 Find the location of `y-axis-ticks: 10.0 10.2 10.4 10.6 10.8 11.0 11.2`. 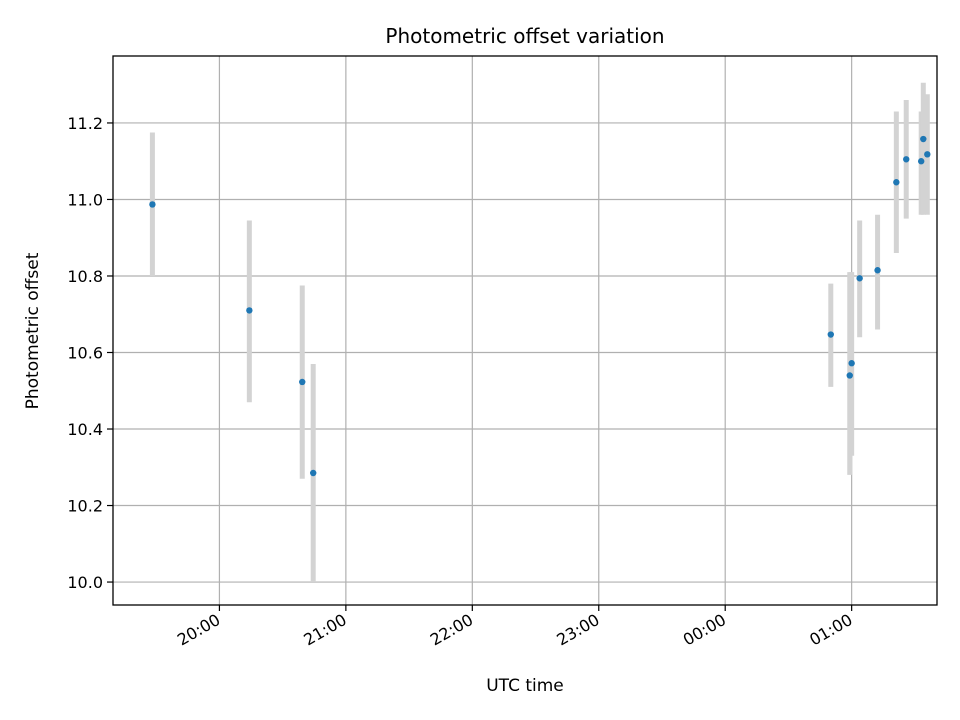

y-axis-ticks: 10.0 10.2 10.4 10.6 10.8 11.0 11.2 is located at coordinates (90, 353).